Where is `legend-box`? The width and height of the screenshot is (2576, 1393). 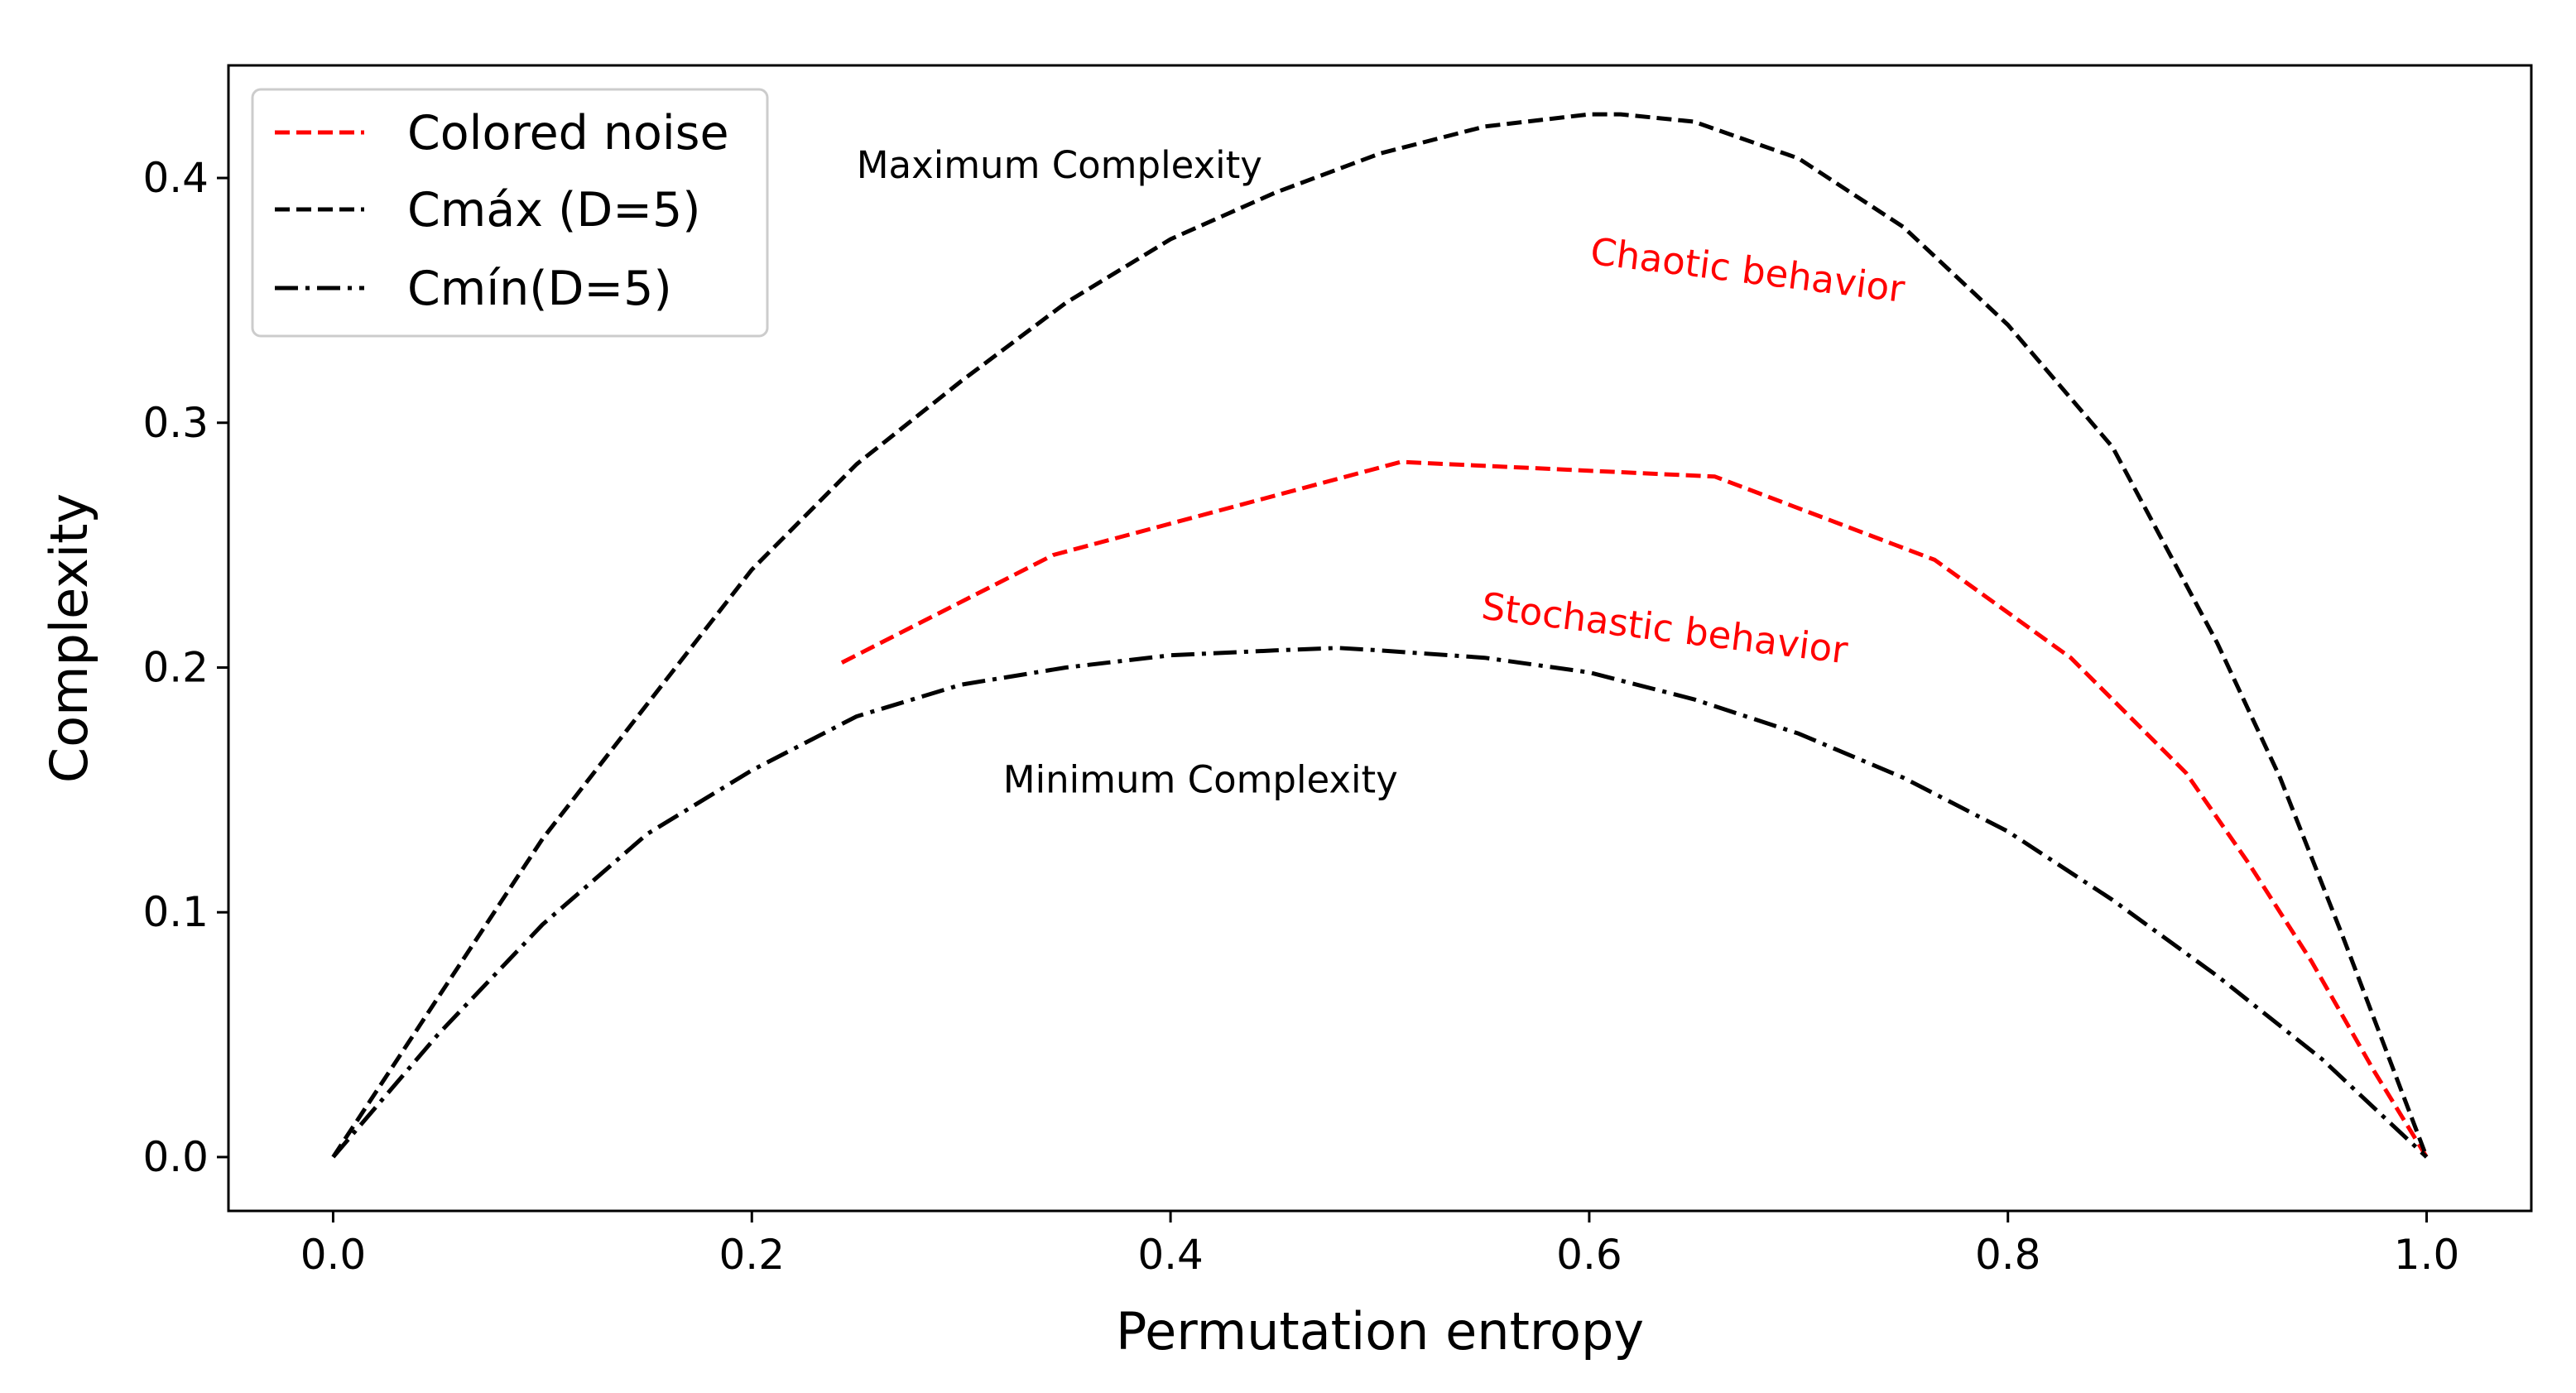
legend-box is located at coordinates (510, 213).